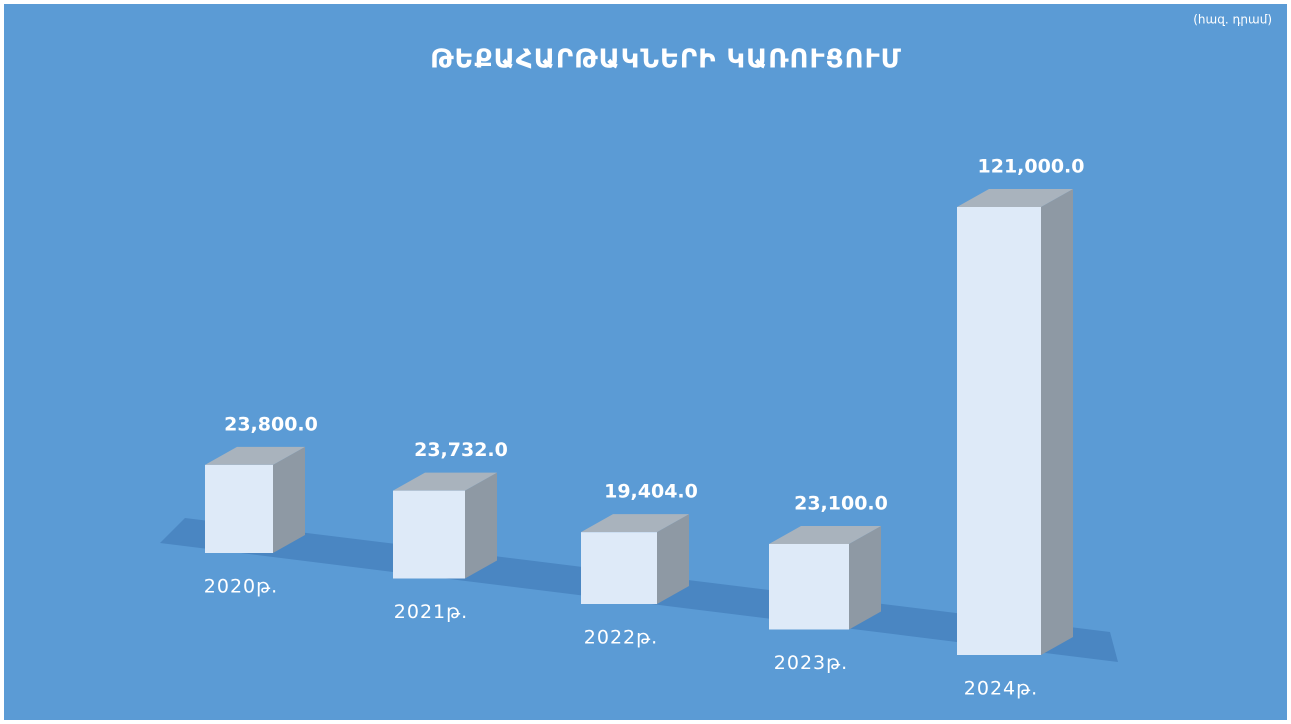 This screenshot has width=1291, height=724. What do you see at coordinates (461, 450) in the screenshot?
I see `data-label: 23,732.0` at bounding box center [461, 450].